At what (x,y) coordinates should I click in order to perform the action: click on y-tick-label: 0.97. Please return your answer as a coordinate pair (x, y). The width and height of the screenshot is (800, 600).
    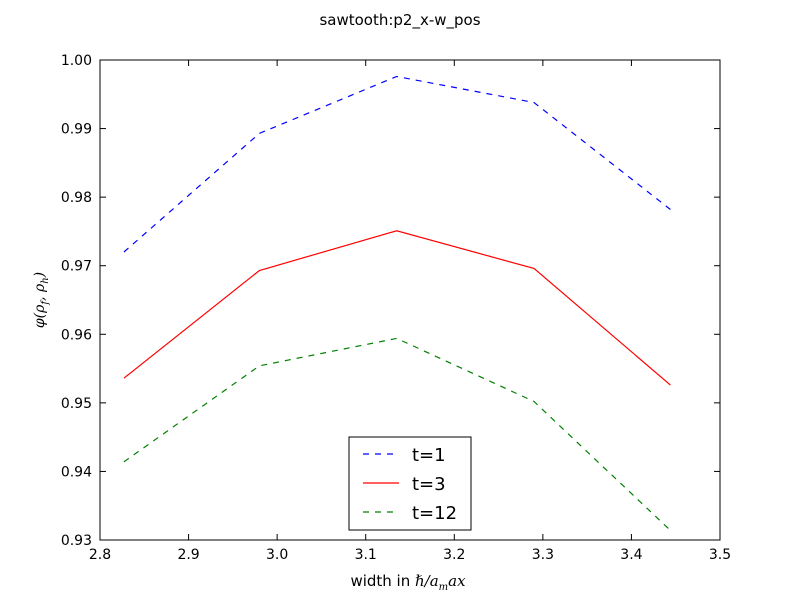
    Looking at the image, I should click on (76, 267).